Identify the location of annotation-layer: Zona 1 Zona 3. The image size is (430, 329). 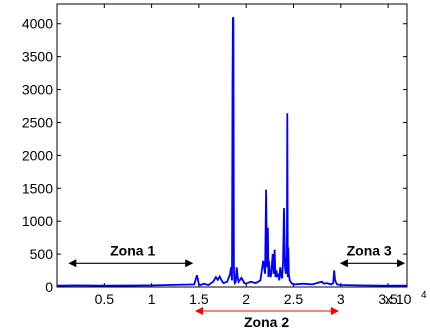
(237, 255).